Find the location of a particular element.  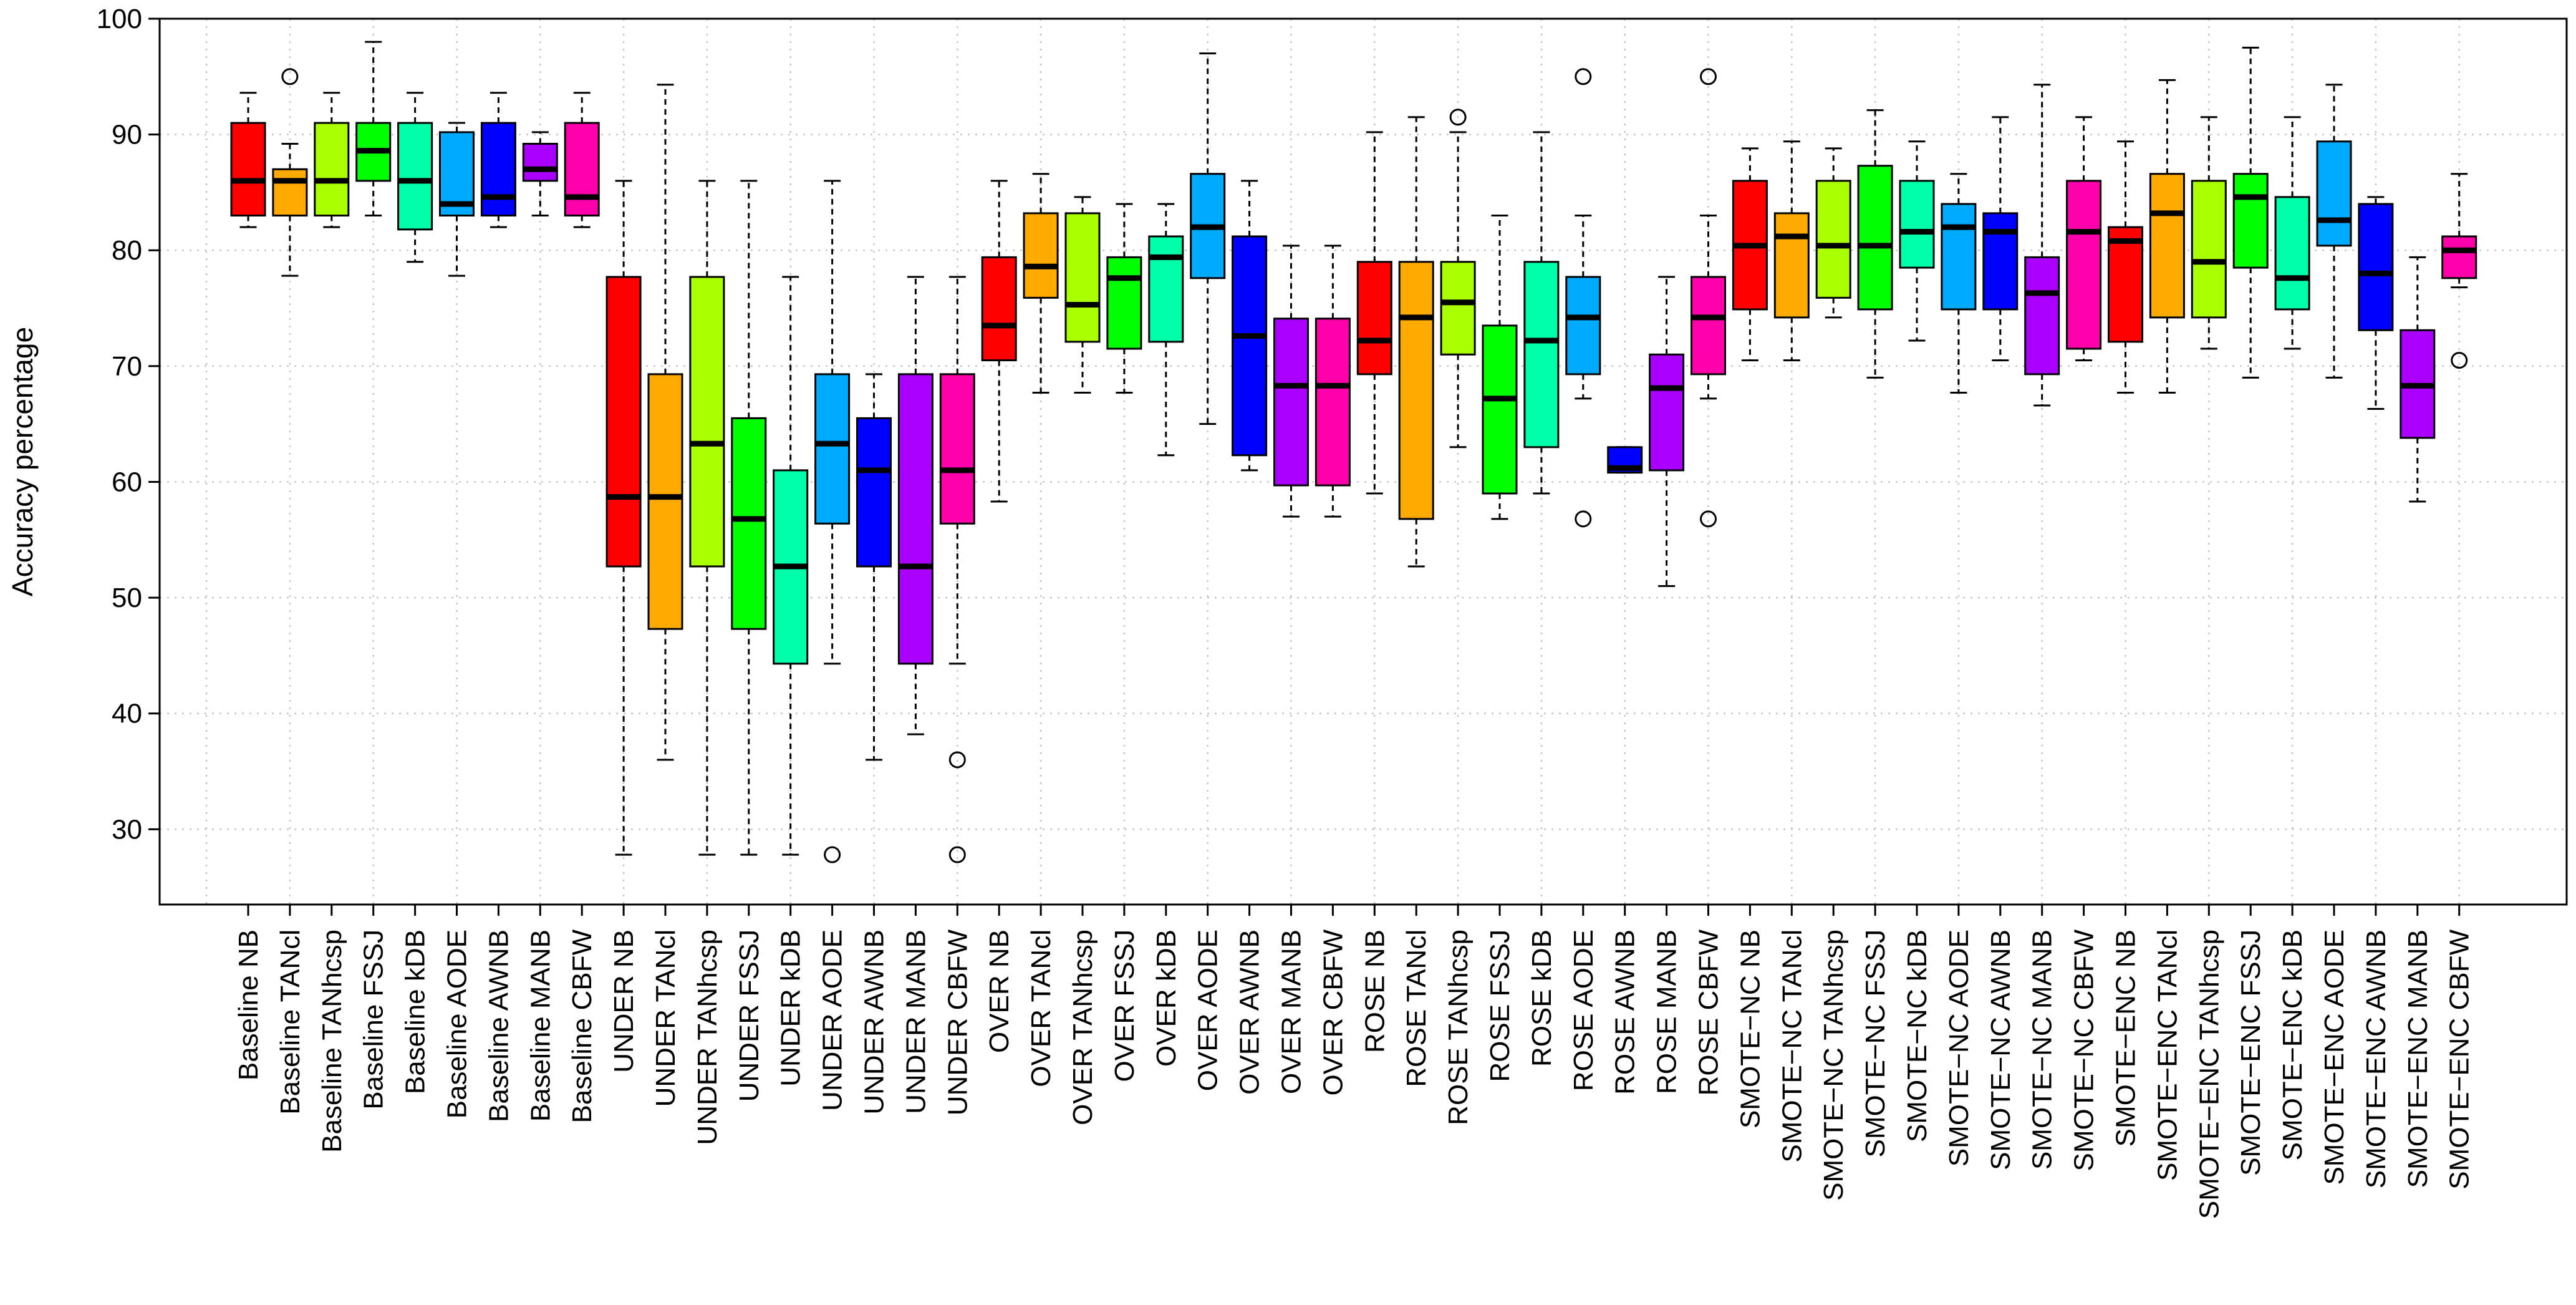

y-tick-label: 90 is located at coordinates (127, 135).